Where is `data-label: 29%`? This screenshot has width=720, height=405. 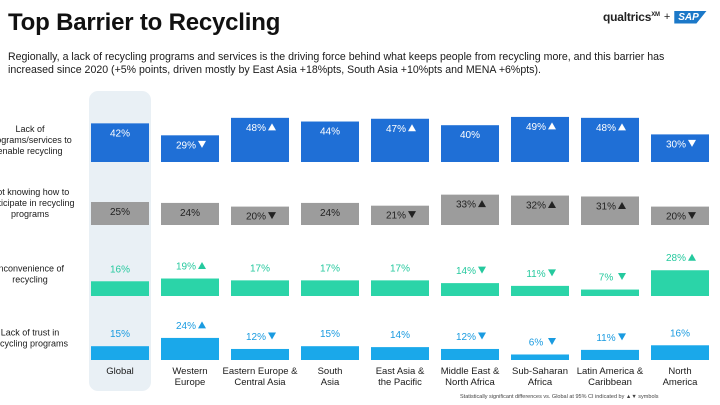 data-label: 29% is located at coordinates (186, 145).